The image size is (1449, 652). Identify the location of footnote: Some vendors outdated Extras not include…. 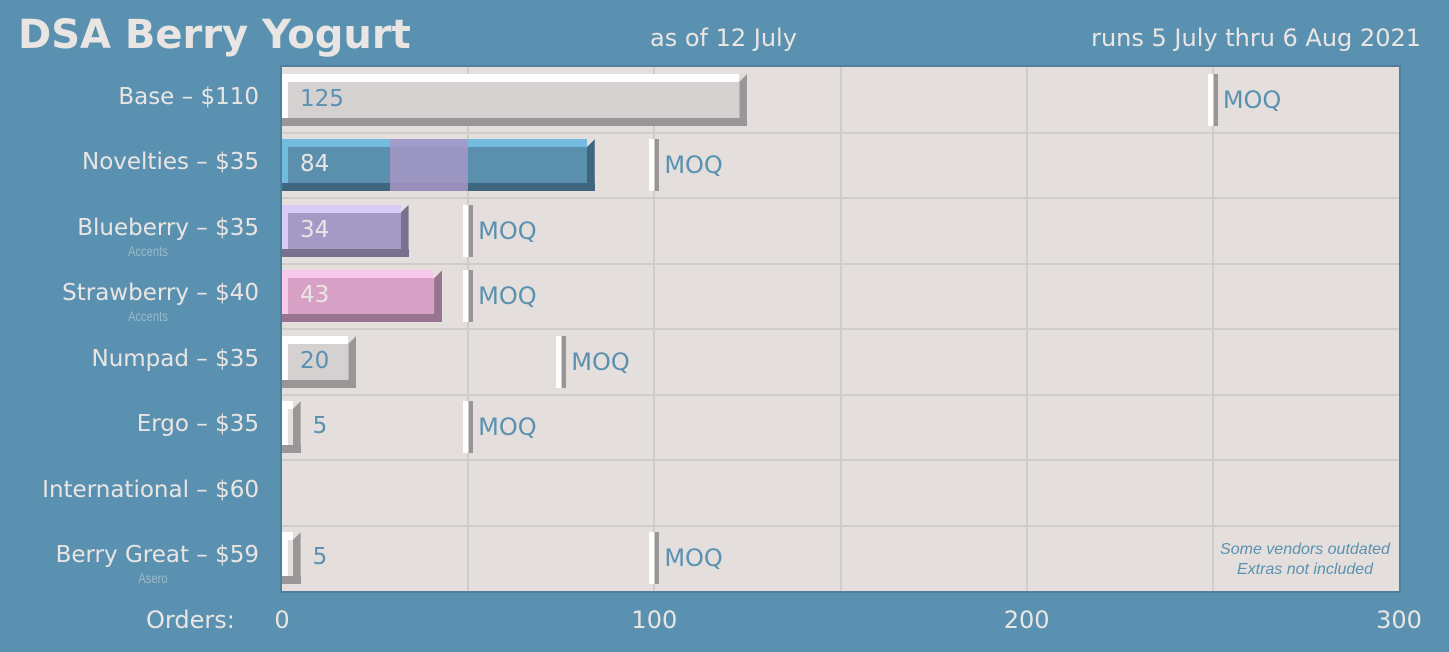
(1305, 560).